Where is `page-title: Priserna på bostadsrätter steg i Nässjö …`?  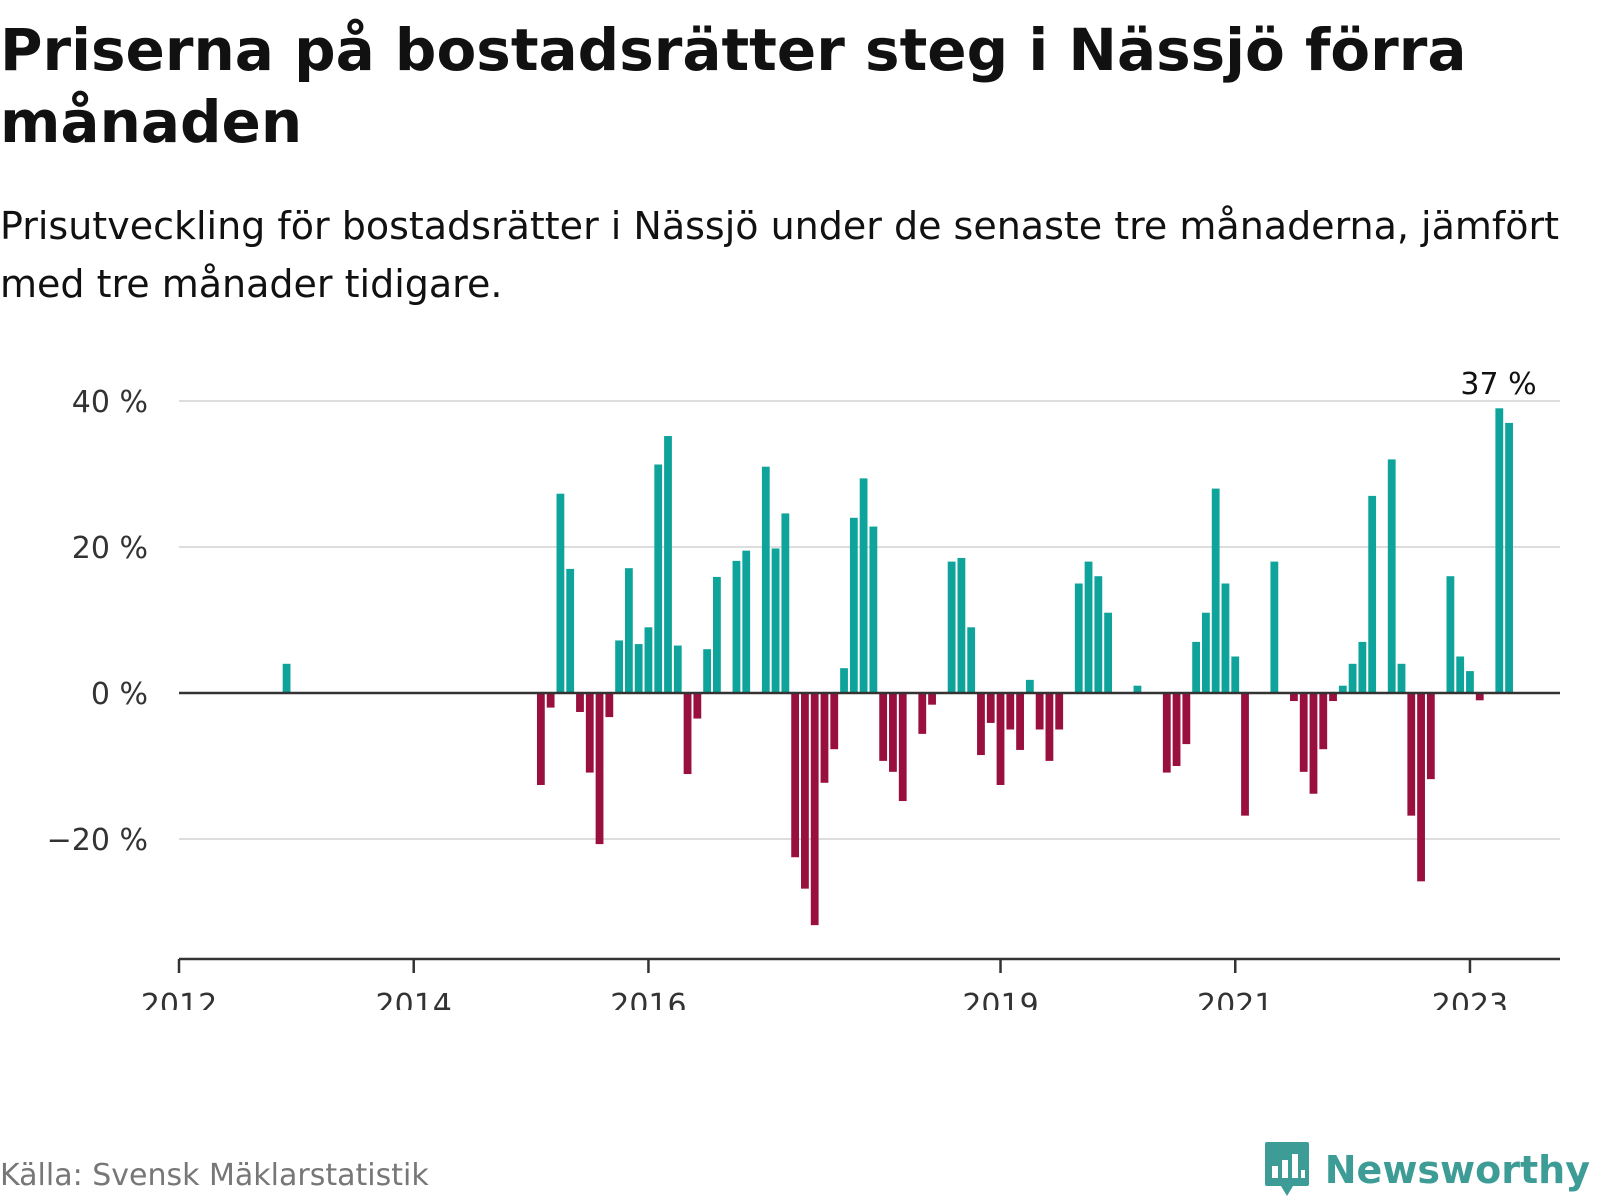 page-title: Priserna på bostadsrätter steg i Nässjö … is located at coordinates (733, 86).